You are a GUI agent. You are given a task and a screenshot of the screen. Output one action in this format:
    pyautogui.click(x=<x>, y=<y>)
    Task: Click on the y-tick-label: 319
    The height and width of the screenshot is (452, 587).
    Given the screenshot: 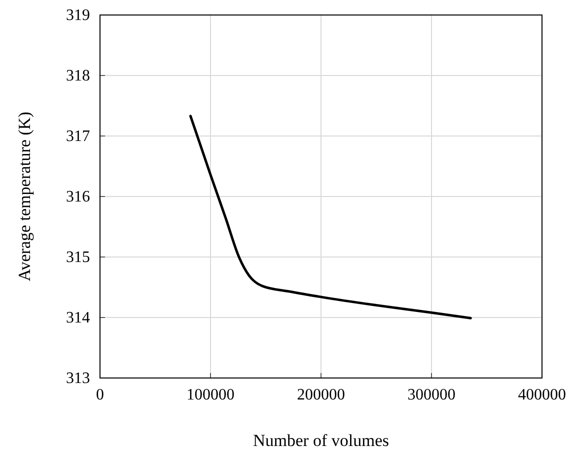 What is the action you would take?
    pyautogui.click(x=78, y=15)
    